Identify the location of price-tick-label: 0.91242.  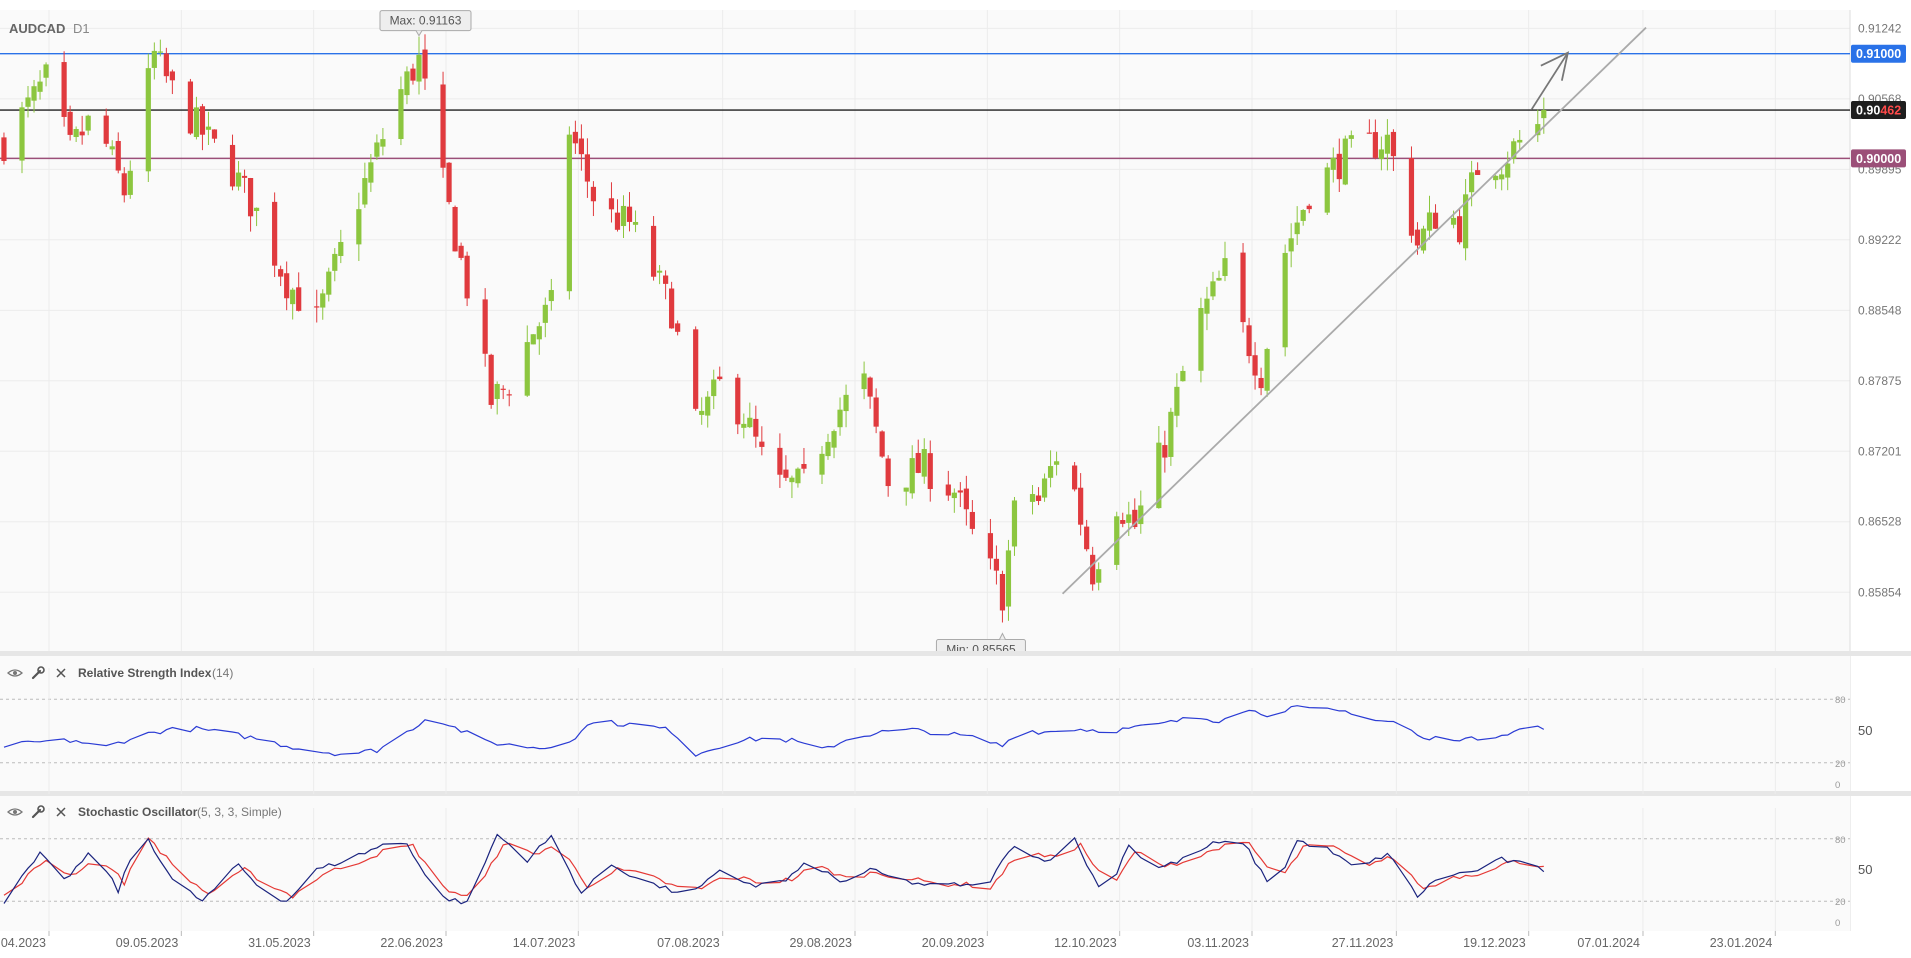
(1880, 28).